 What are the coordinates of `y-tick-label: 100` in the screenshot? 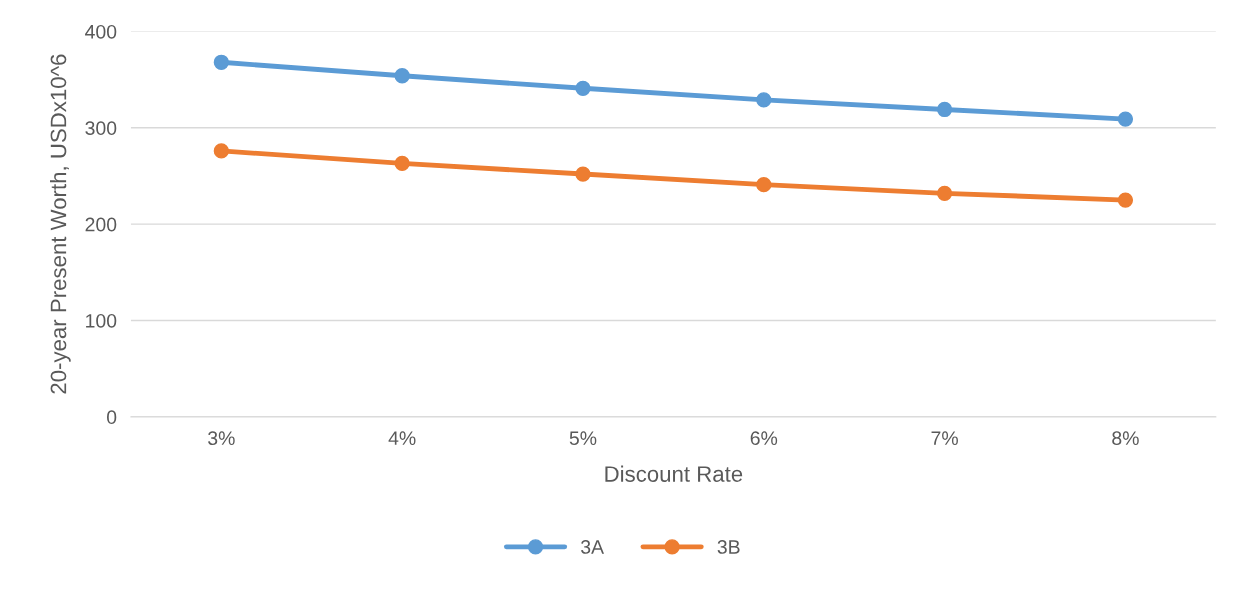 It's located at (101, 320).